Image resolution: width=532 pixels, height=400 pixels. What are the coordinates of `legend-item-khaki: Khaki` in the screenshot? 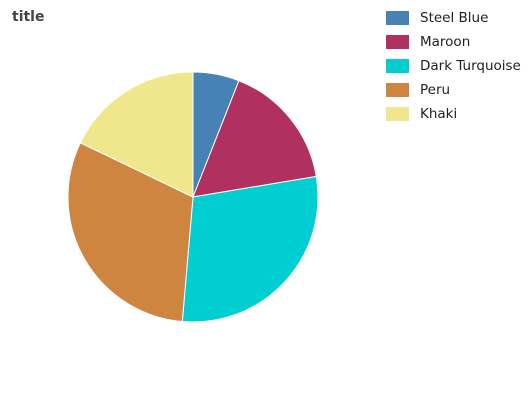 It's located at (459, 114).